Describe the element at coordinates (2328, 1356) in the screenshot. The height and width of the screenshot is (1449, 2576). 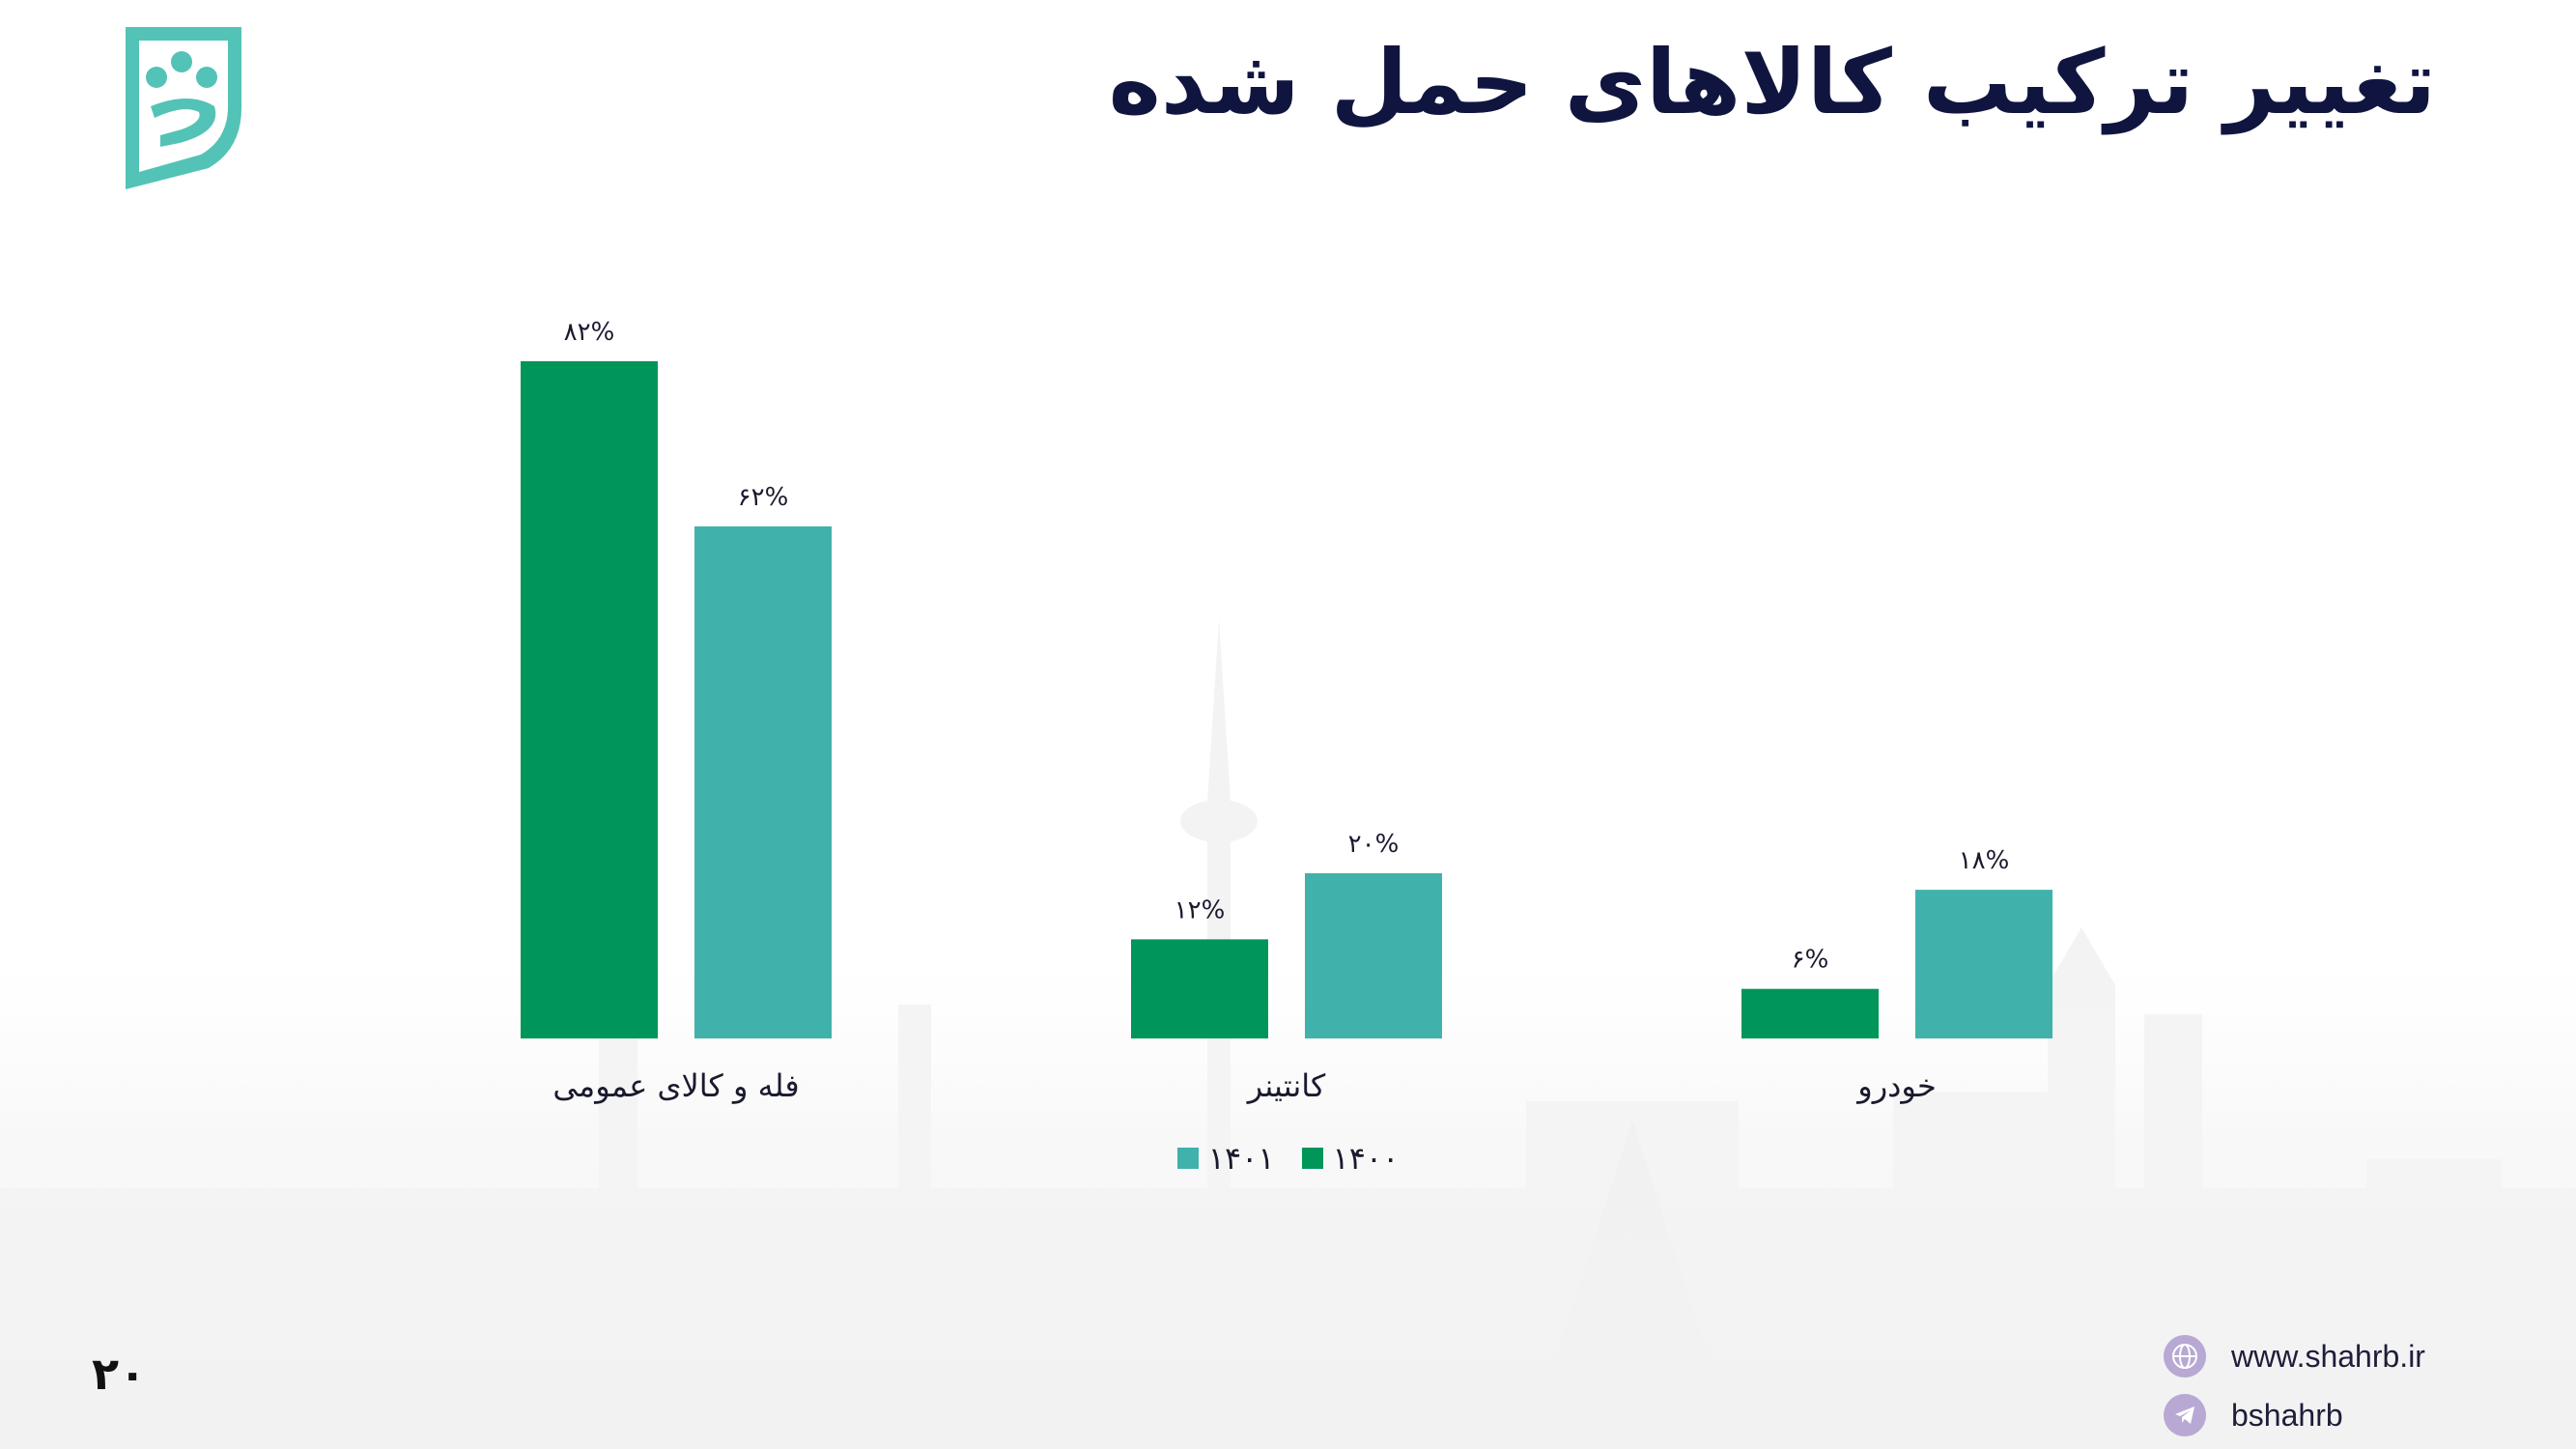
I see `website-link: www.shahrb.ir` at that location.